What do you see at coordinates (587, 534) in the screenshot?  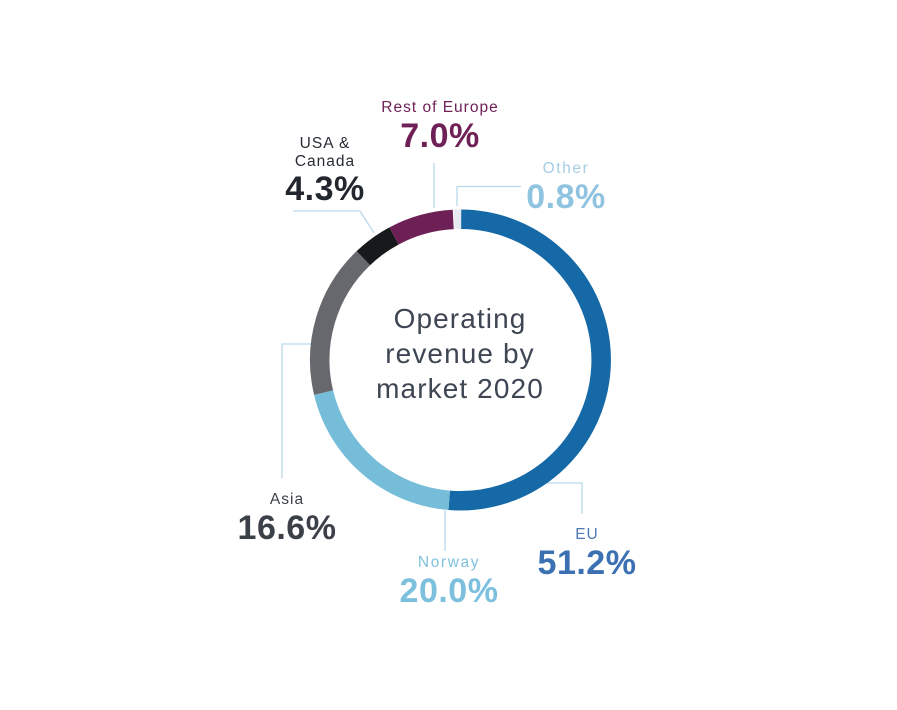 I see `segment-name-eu: EU` at bounding box center [587, 534].